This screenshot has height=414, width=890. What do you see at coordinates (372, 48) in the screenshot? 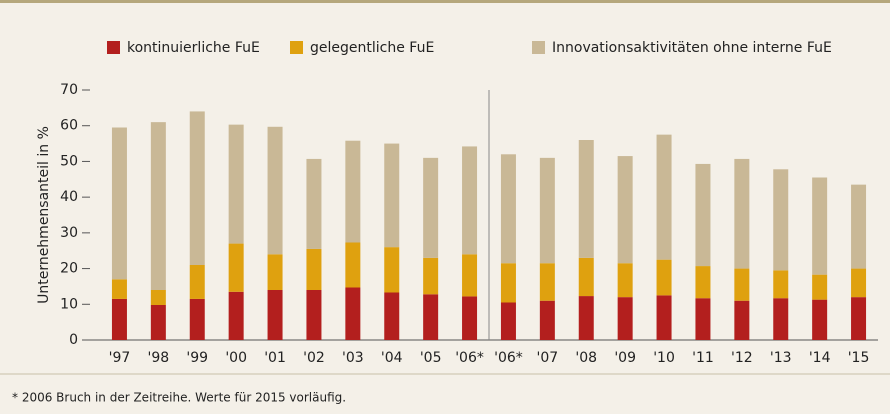
I see `legend-label: gelegentliche FuE` at bounding box center [372, 48].